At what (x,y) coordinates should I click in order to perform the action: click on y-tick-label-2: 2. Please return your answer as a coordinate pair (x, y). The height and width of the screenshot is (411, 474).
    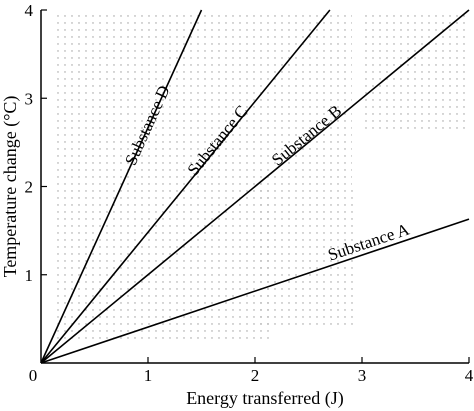
    Looking at the image, I should click on (29, 187).